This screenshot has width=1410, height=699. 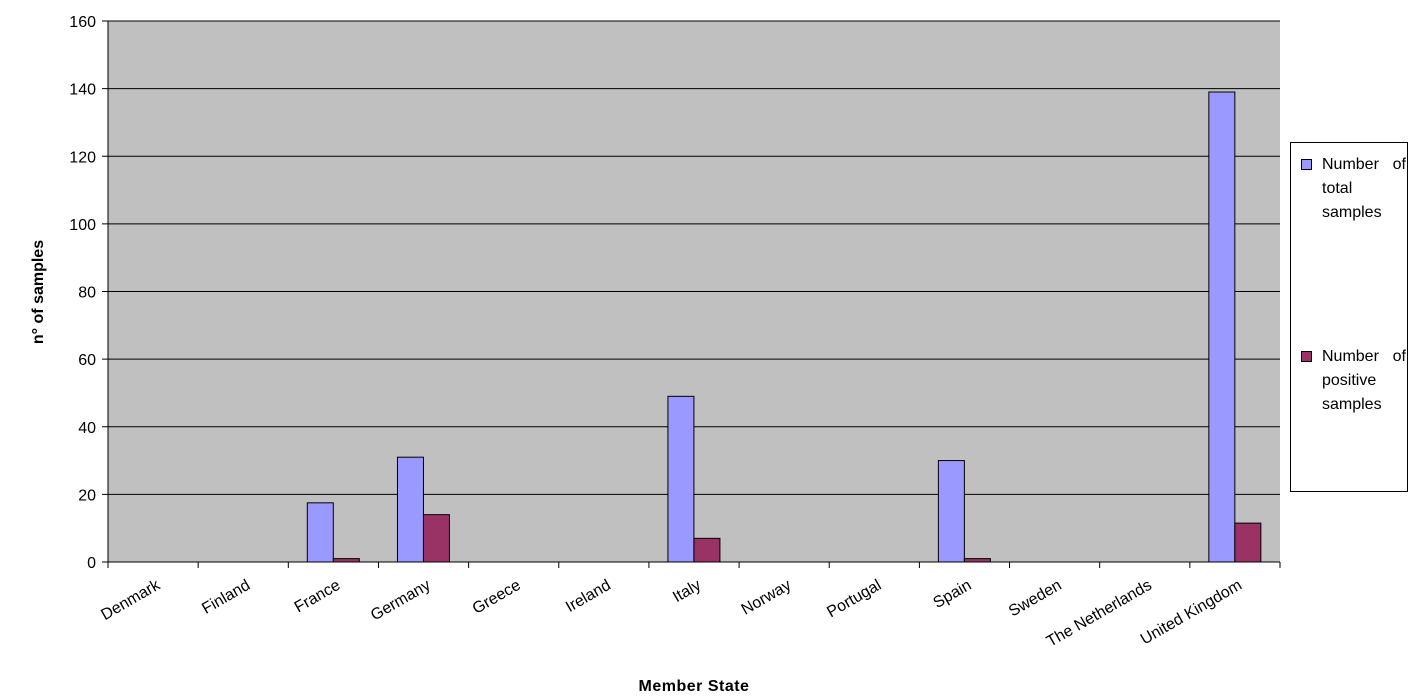 What do you see at coordinates (400, 601) in the screenshot?
I see `x-tick-label: Germany` at bounding box center [400, 601].